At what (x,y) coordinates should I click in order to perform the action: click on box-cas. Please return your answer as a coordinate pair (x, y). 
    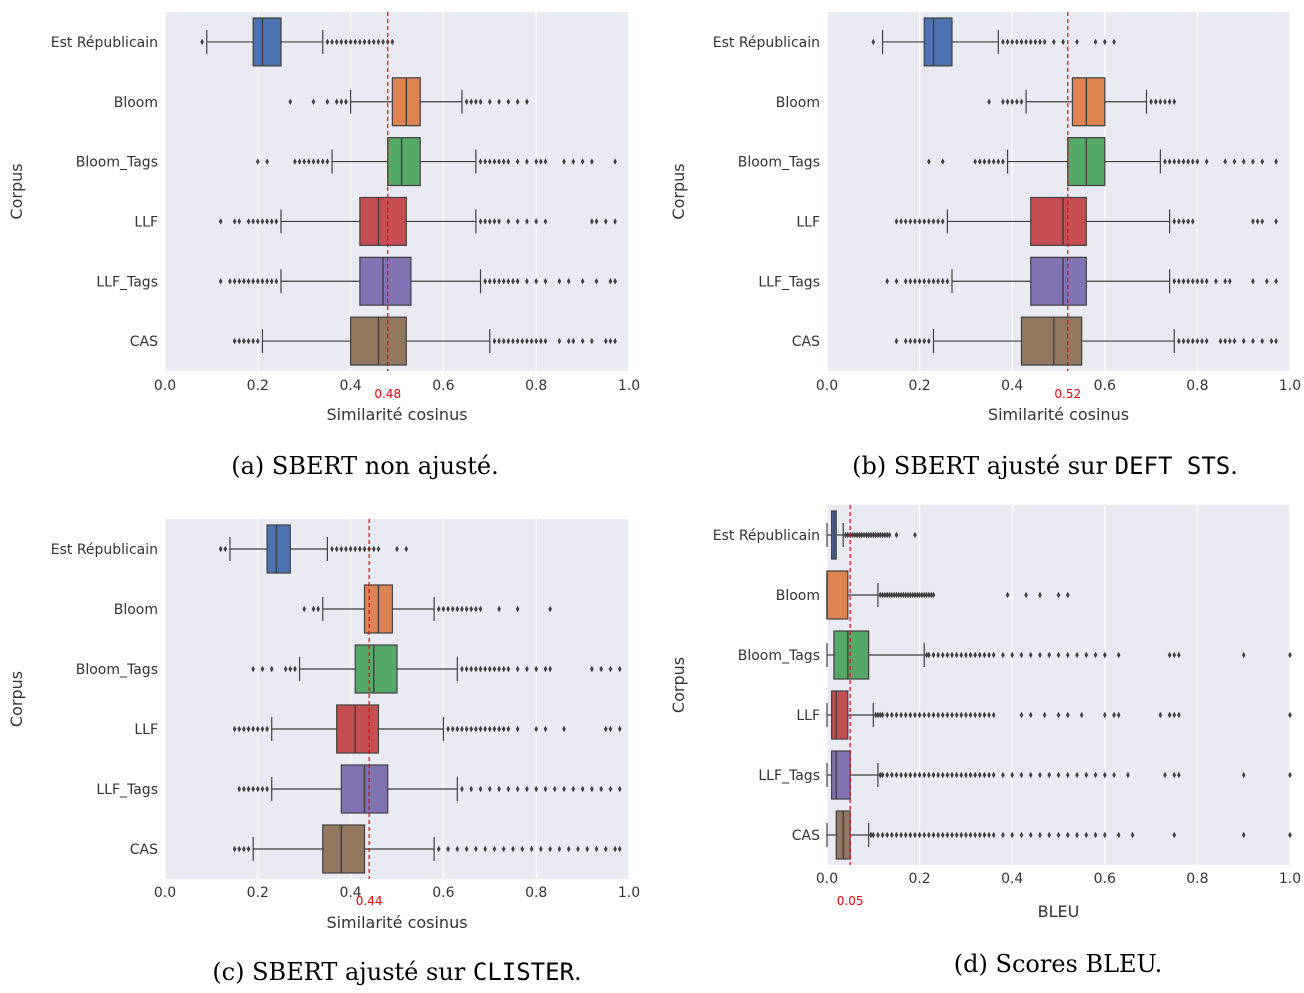
    Looking at the image, I should click on (424, 341).